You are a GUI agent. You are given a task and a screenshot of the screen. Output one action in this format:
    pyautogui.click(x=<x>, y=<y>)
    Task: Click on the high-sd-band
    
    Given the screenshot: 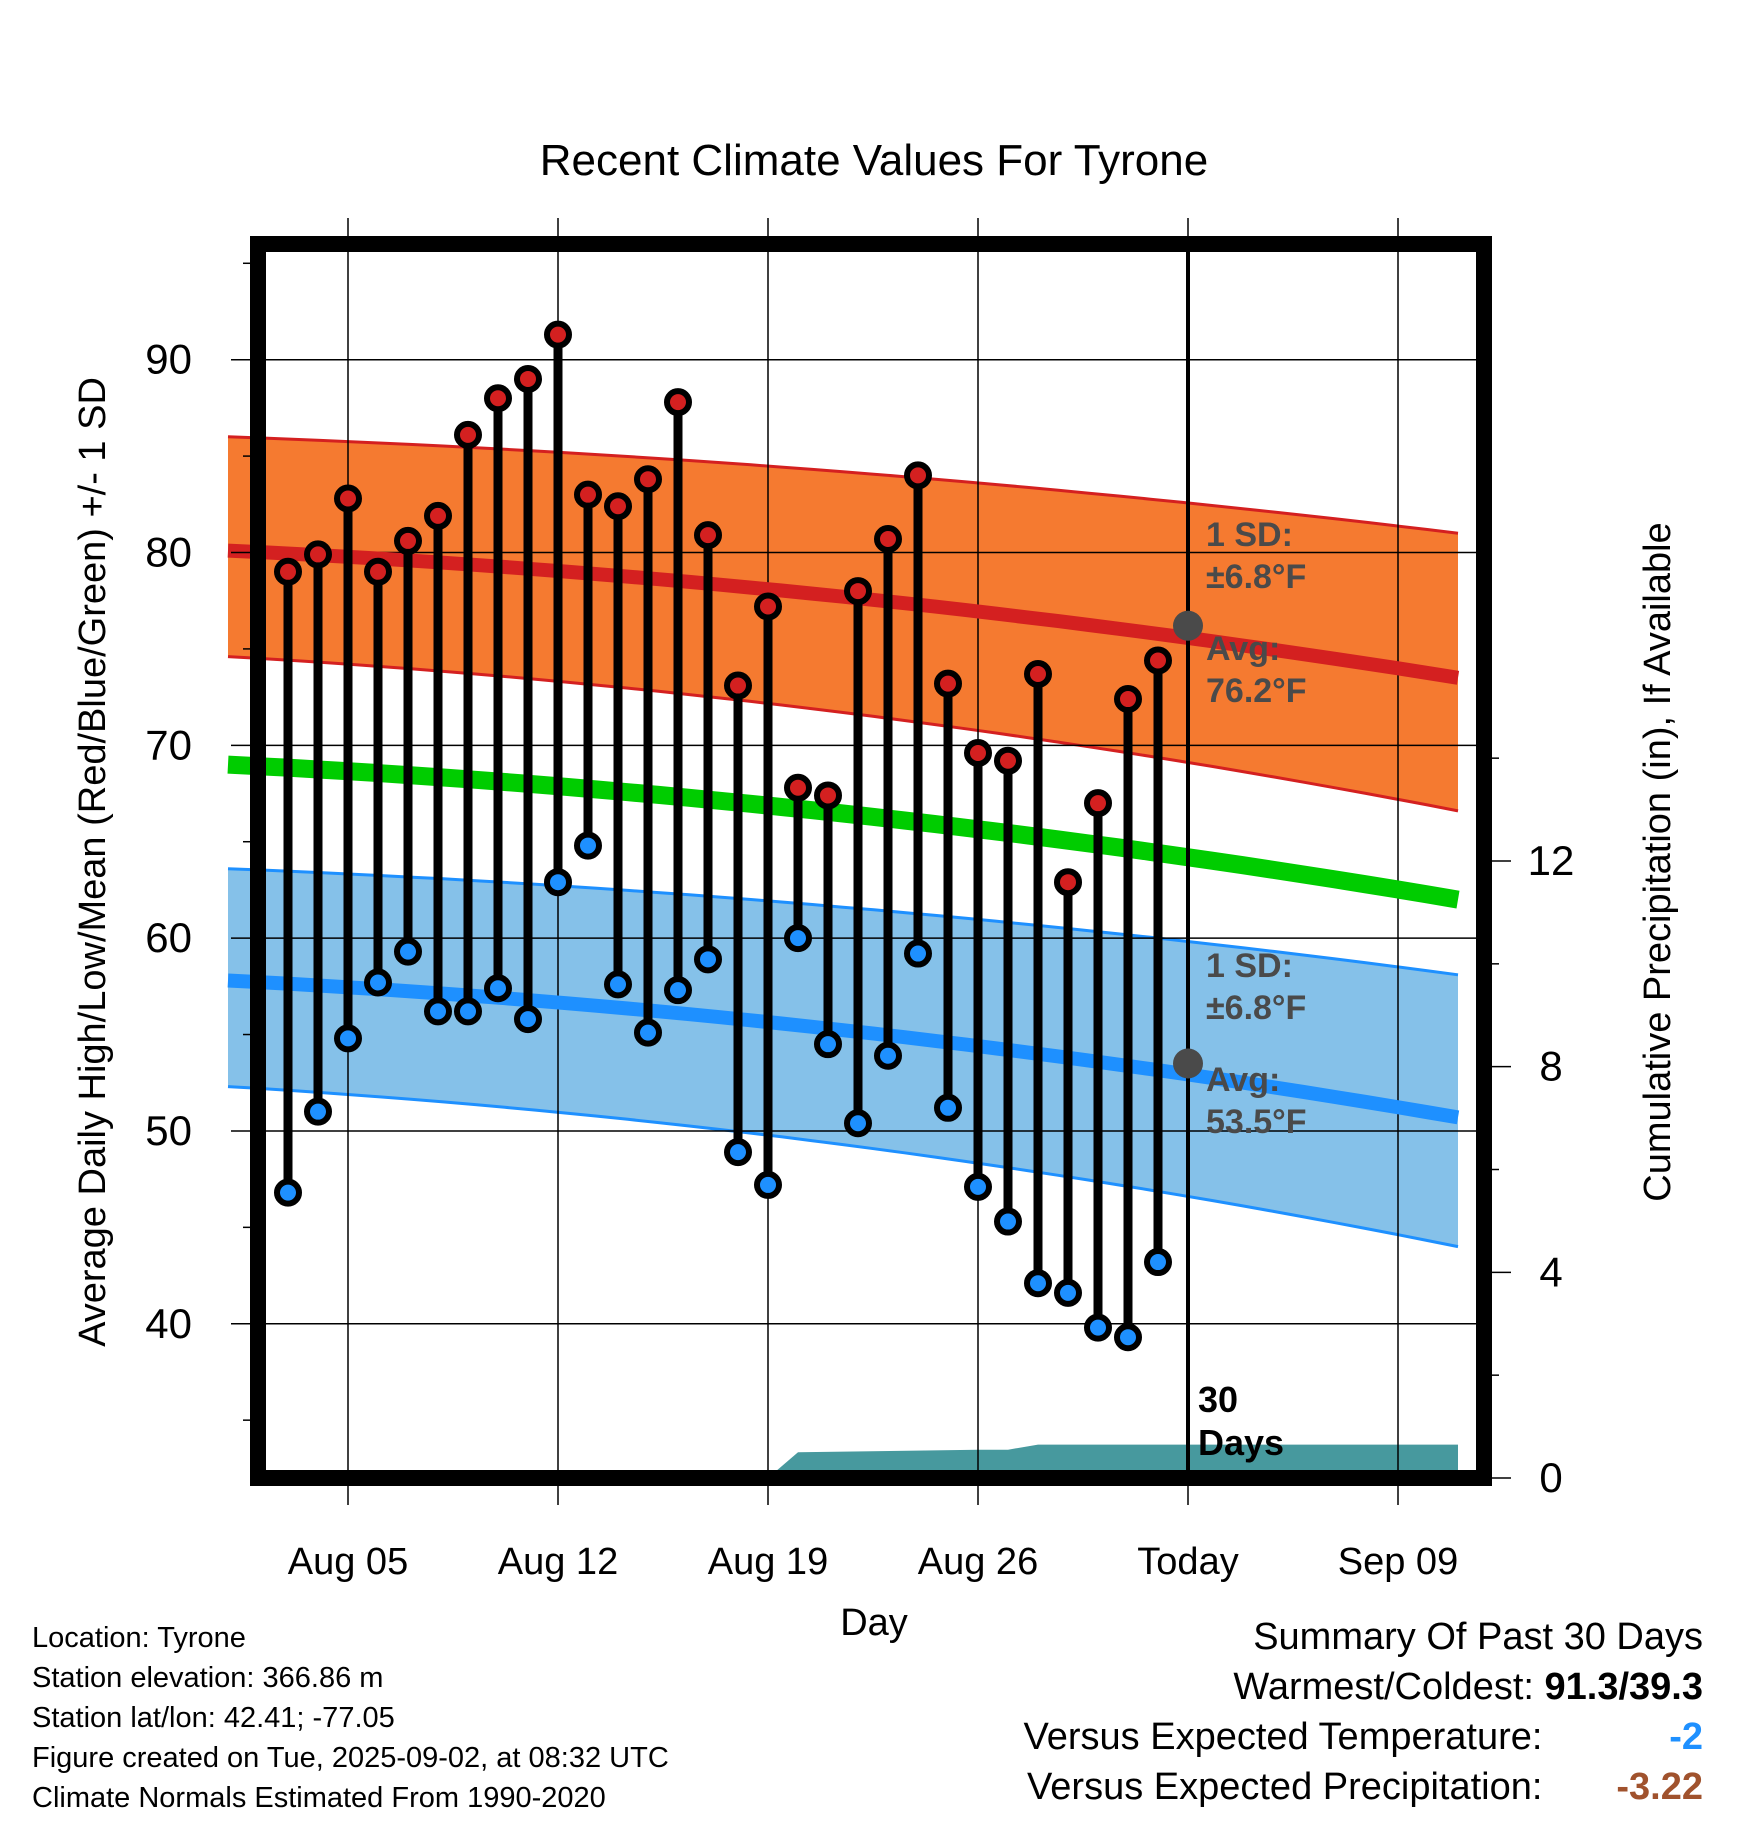 What is the action you would take?
    pyautogui.click(x=843, y=623)
    